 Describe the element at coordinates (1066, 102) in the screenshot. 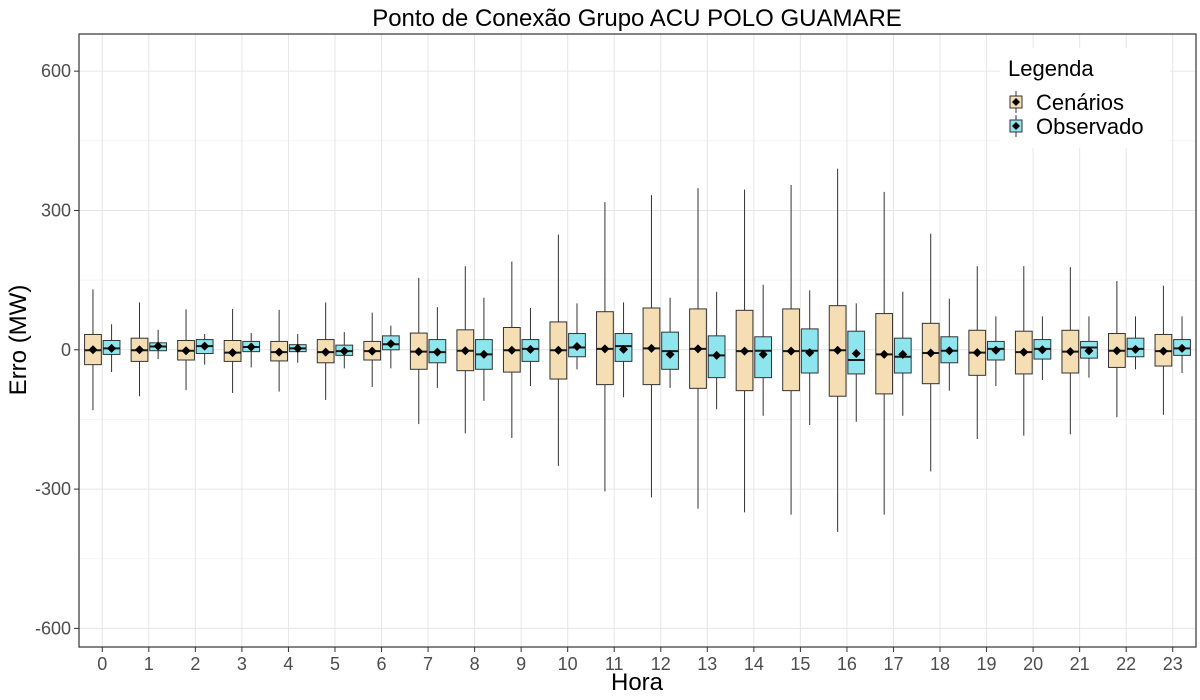

I see `legend-entry: Cenários` at that location.